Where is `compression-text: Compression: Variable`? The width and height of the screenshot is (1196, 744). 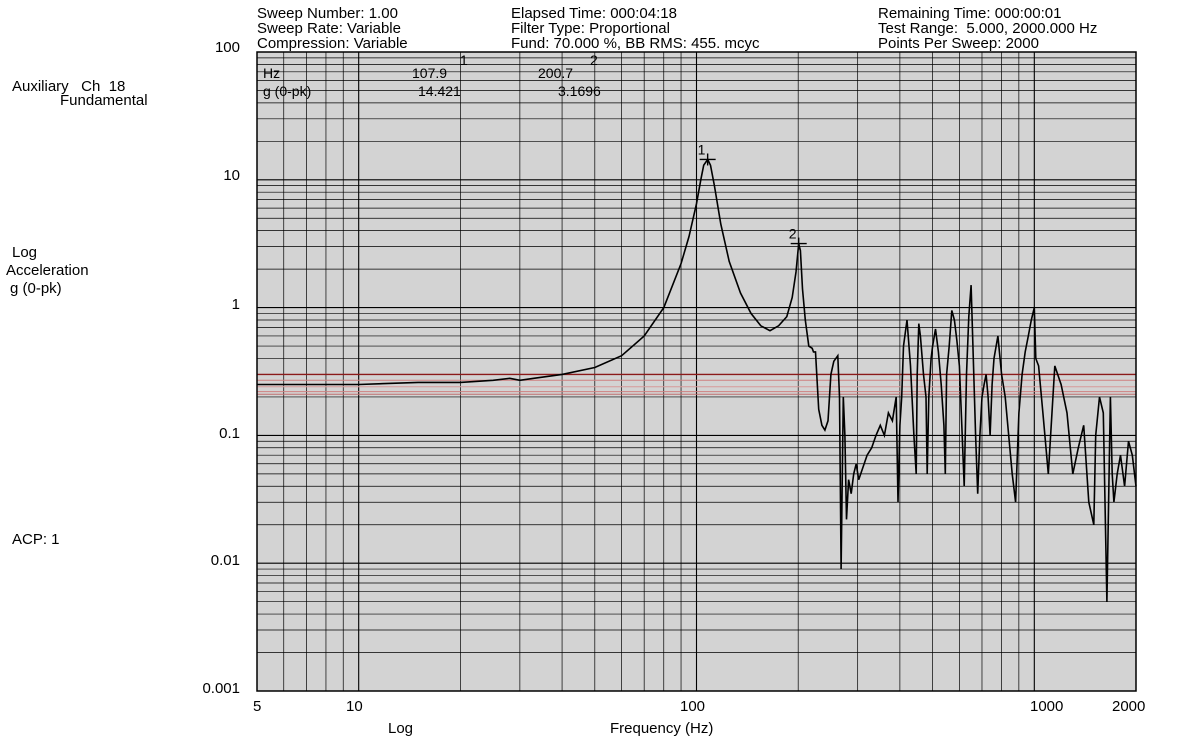 compression-text: Compression: Variable is located at coordinates (332, 43).